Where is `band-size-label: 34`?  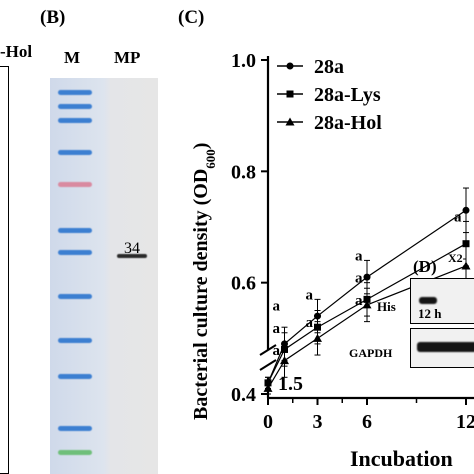 band-size-label: 34 is located at coordinates (132, 248).